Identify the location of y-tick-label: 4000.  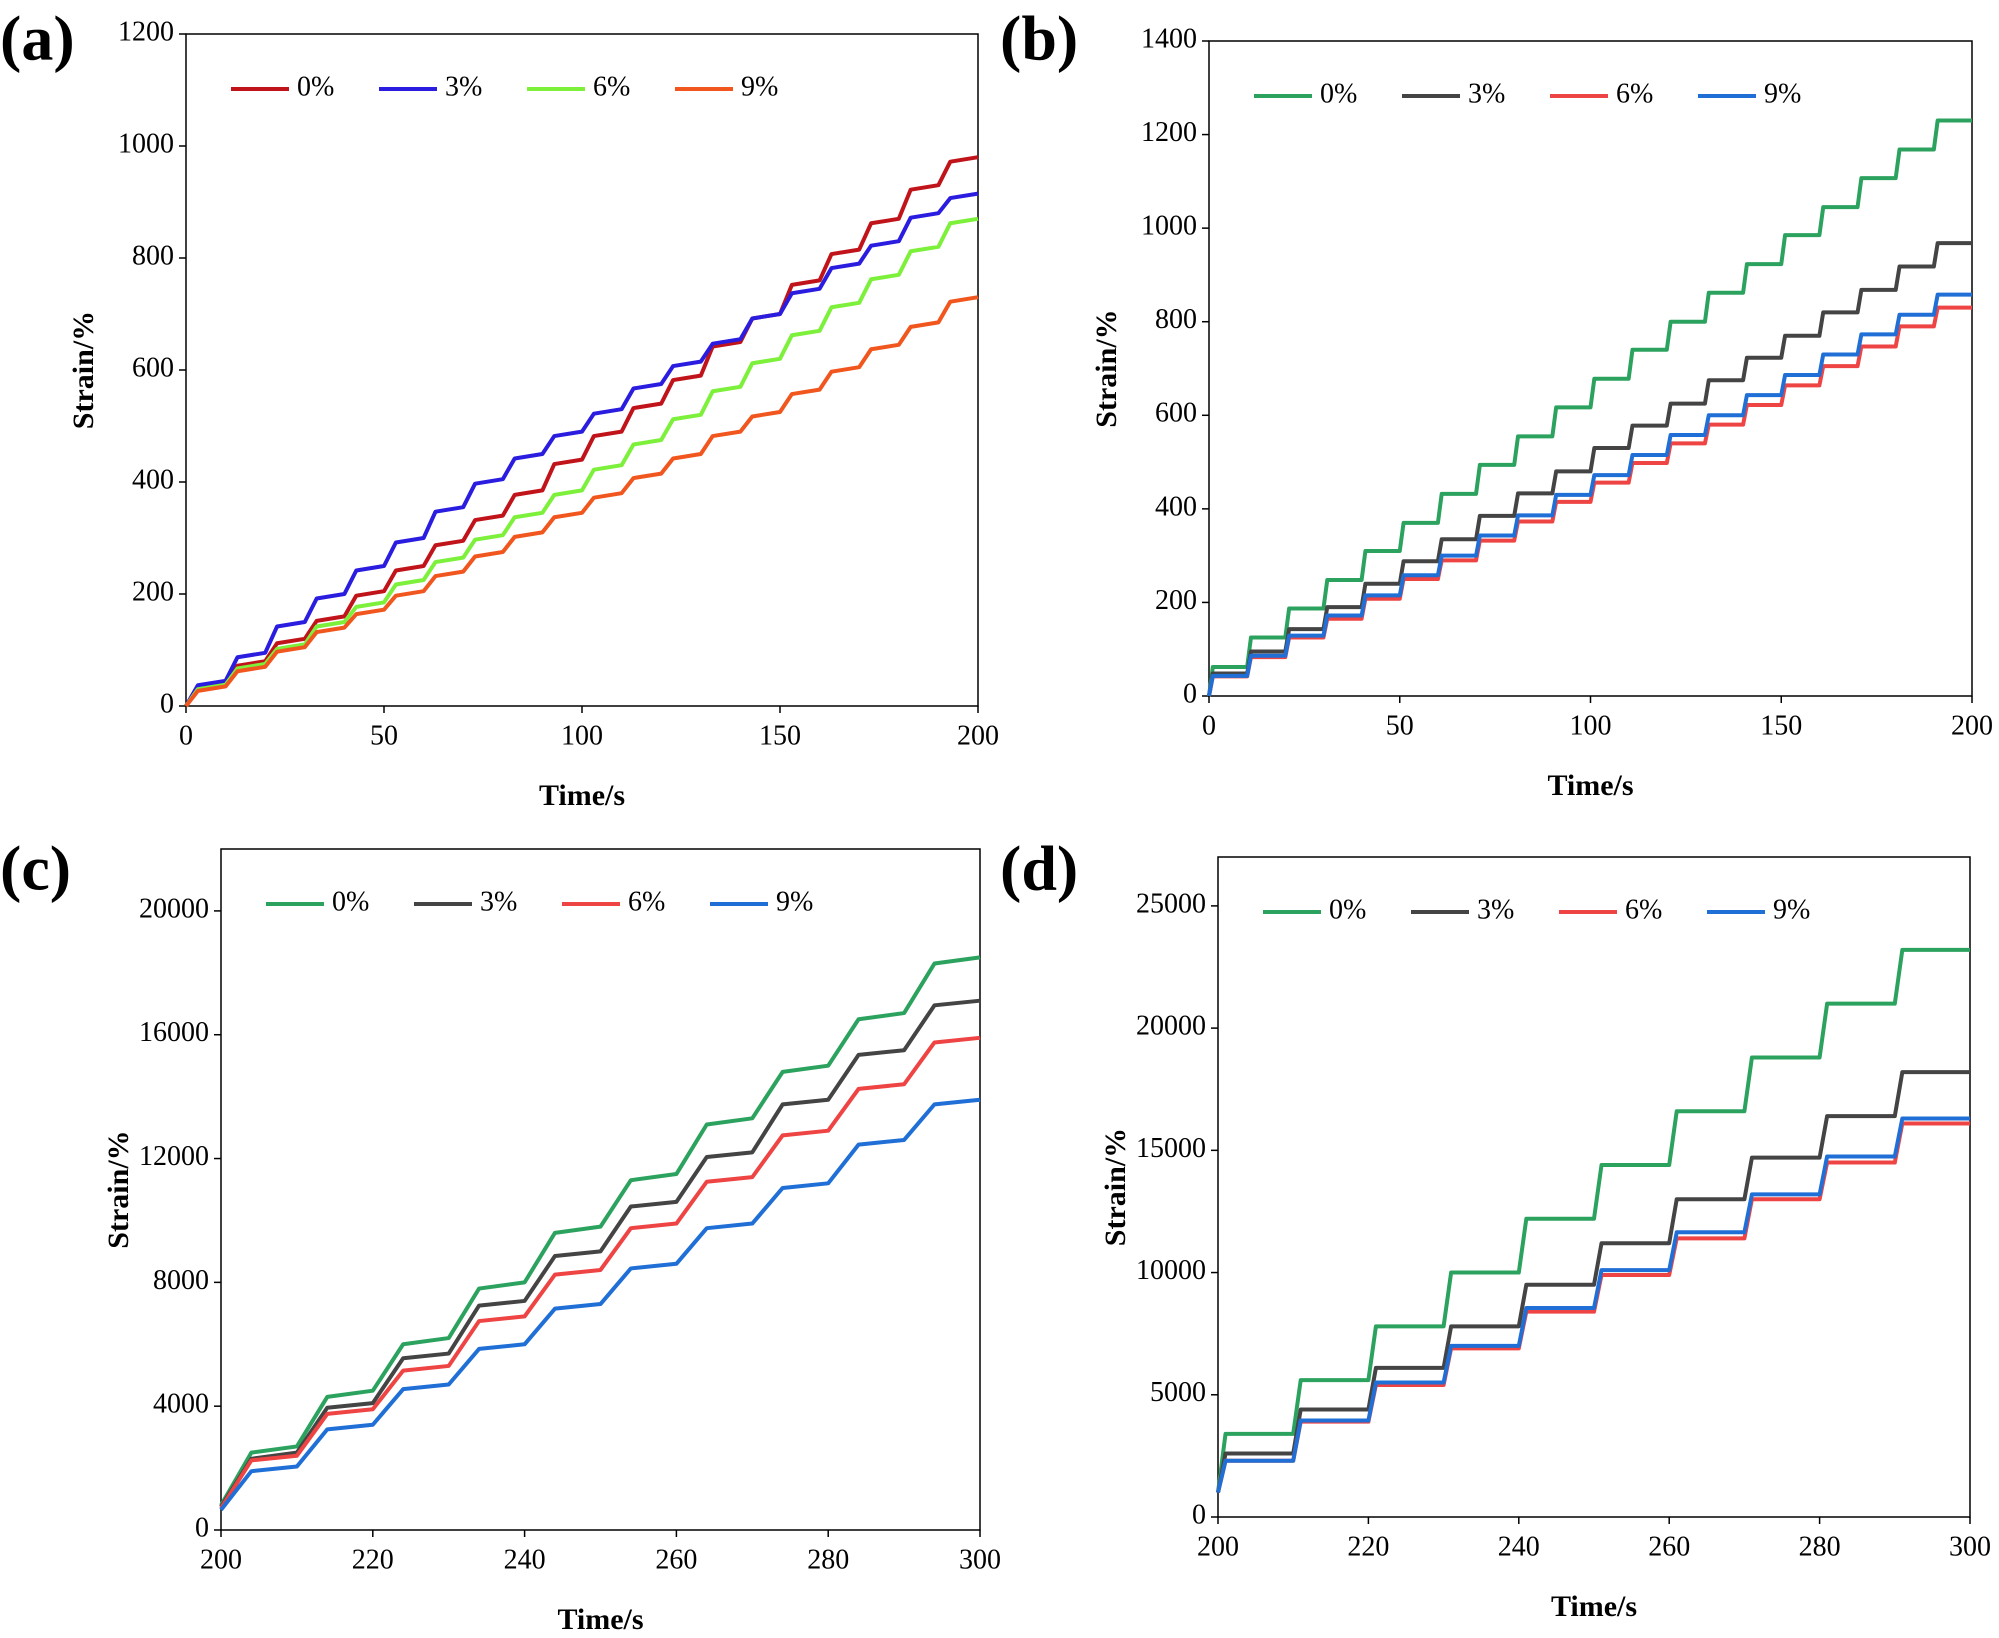
(181, 1404).